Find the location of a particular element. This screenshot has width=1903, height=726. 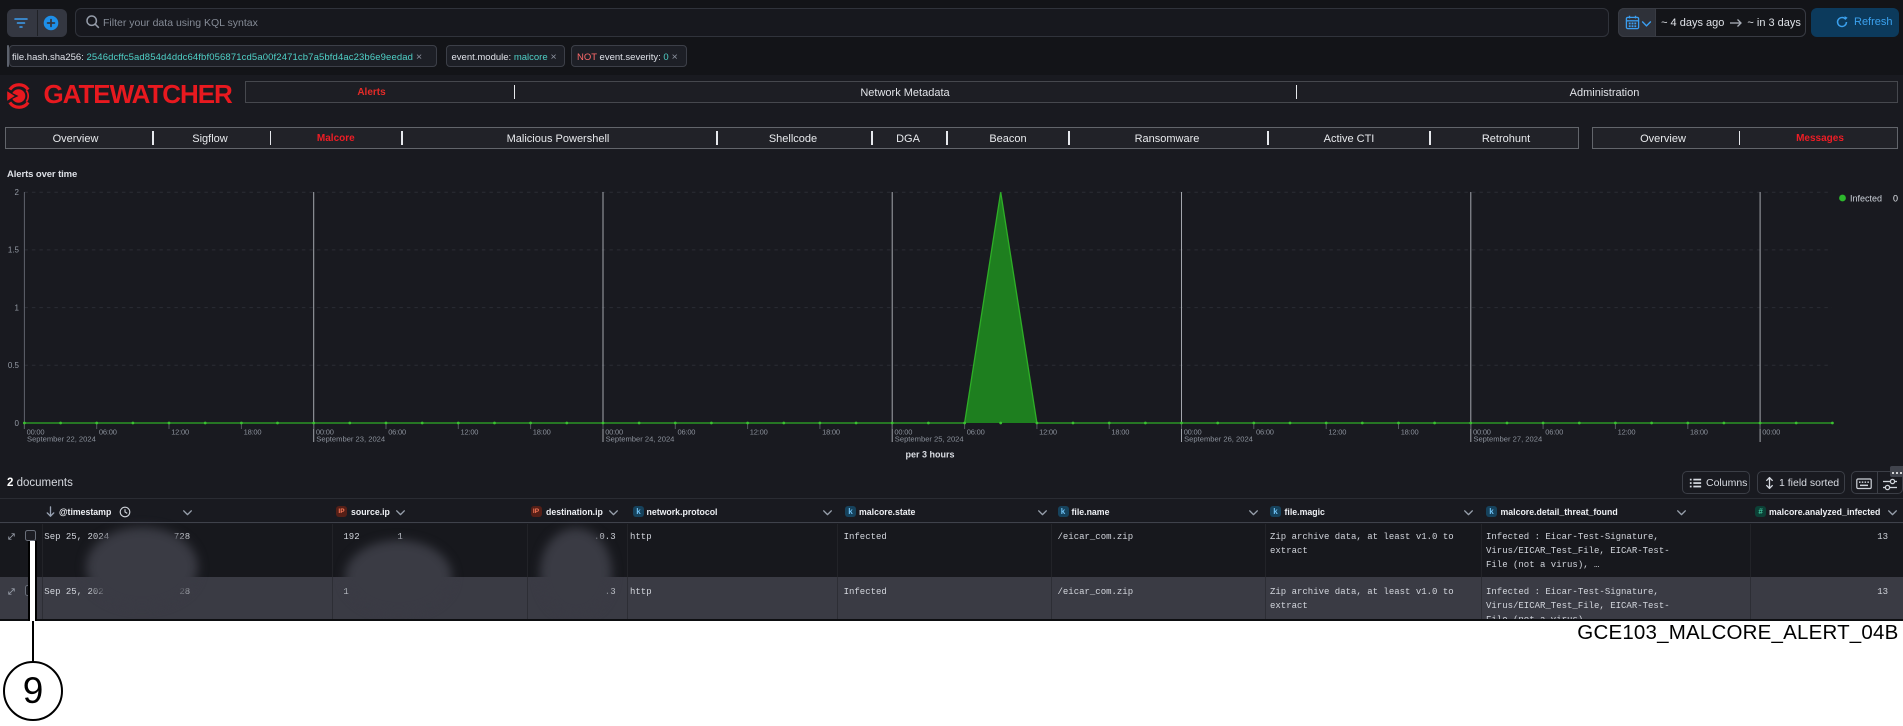

svg-text: September 24, 2024 is located at coordinates (640, 439).